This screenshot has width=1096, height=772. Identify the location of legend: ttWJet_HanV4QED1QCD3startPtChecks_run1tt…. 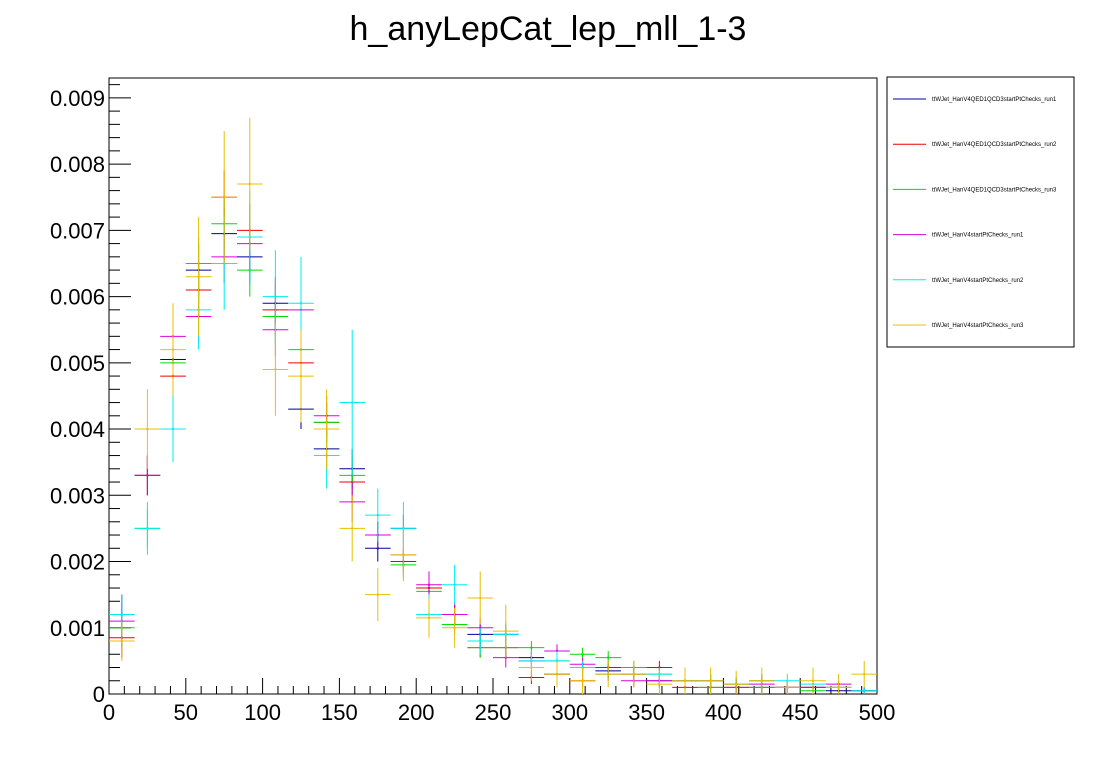
(980, 212).